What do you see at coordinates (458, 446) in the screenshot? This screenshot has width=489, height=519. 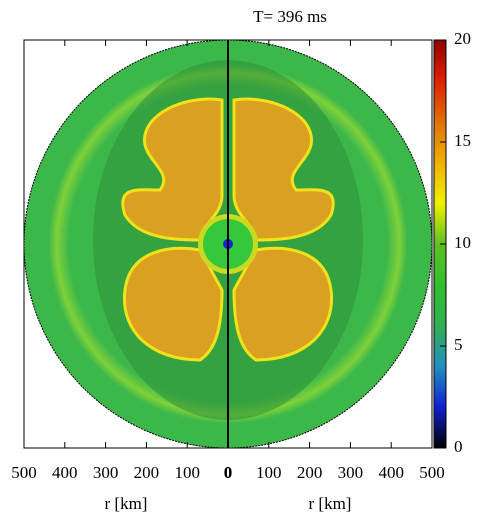 I see `colorbar-tick-label: 0` at bounding box center [458, 446].